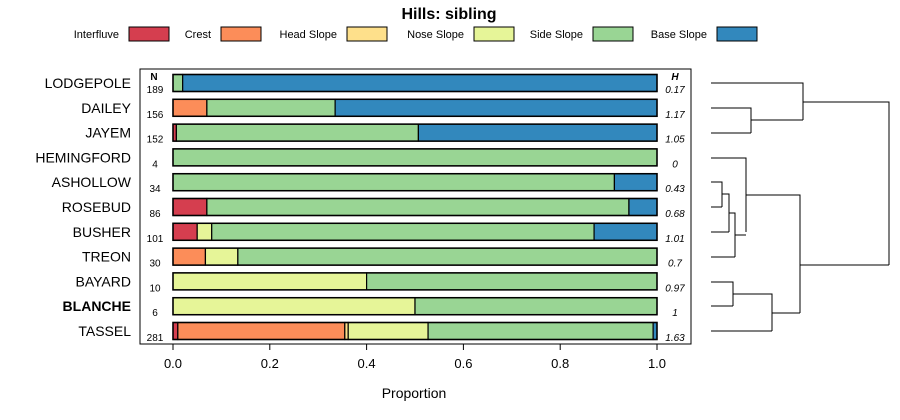 Image resolution: width=900 pixels, height=420 pixels. Describe the element at coordinates (675, 115) in the screenshot. I see `h-value: 1.17` at that location.